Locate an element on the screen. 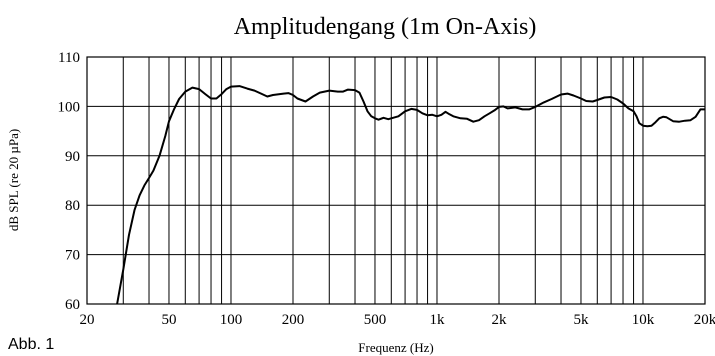 The height and width of the screenshot is (356, 715). y-tick-labels: 60 70 80 90 100 110 is located at coordinates (69, 181).